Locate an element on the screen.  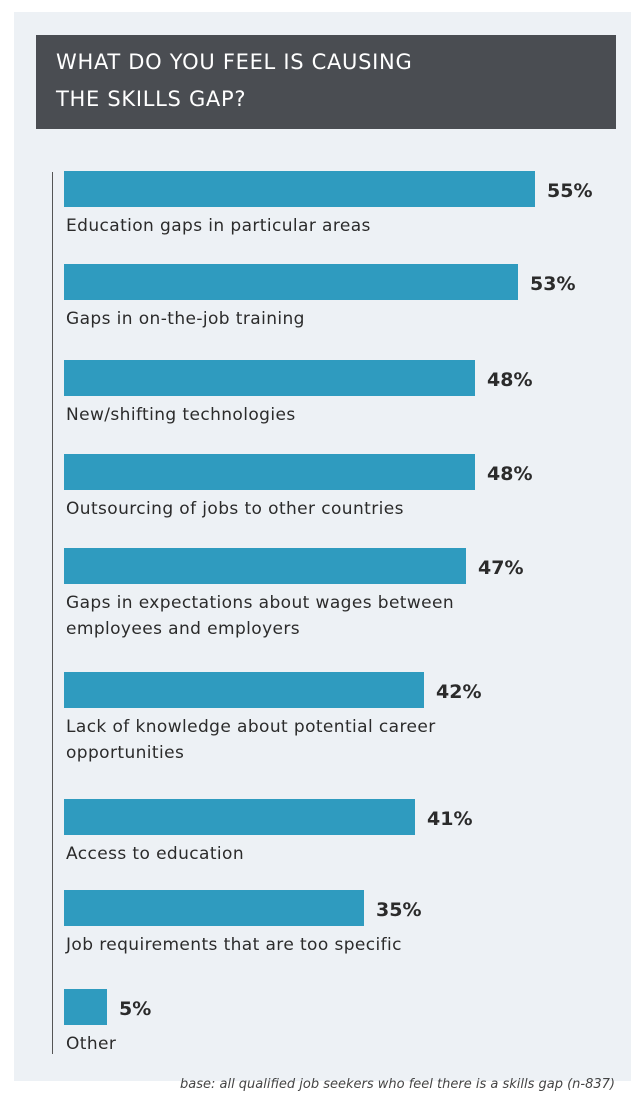
value-label-4: 47% is located at coordinates (500, 568).